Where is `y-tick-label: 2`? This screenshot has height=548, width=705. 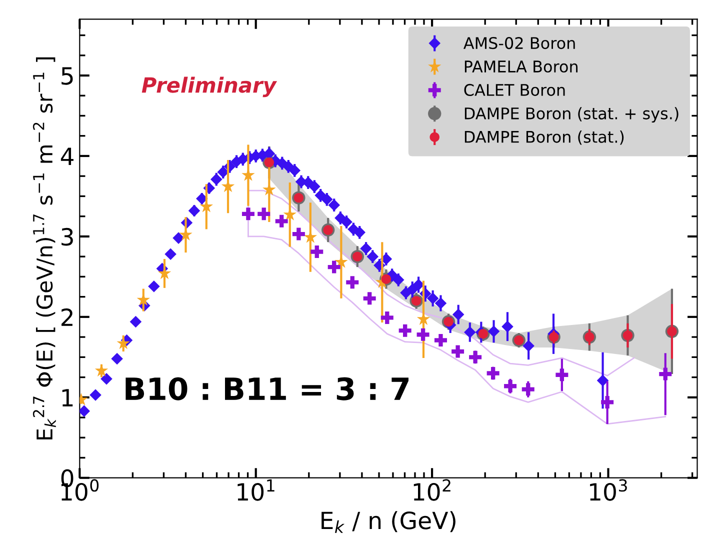 y-tick-label: 2 is located at coordinates (67, 317).